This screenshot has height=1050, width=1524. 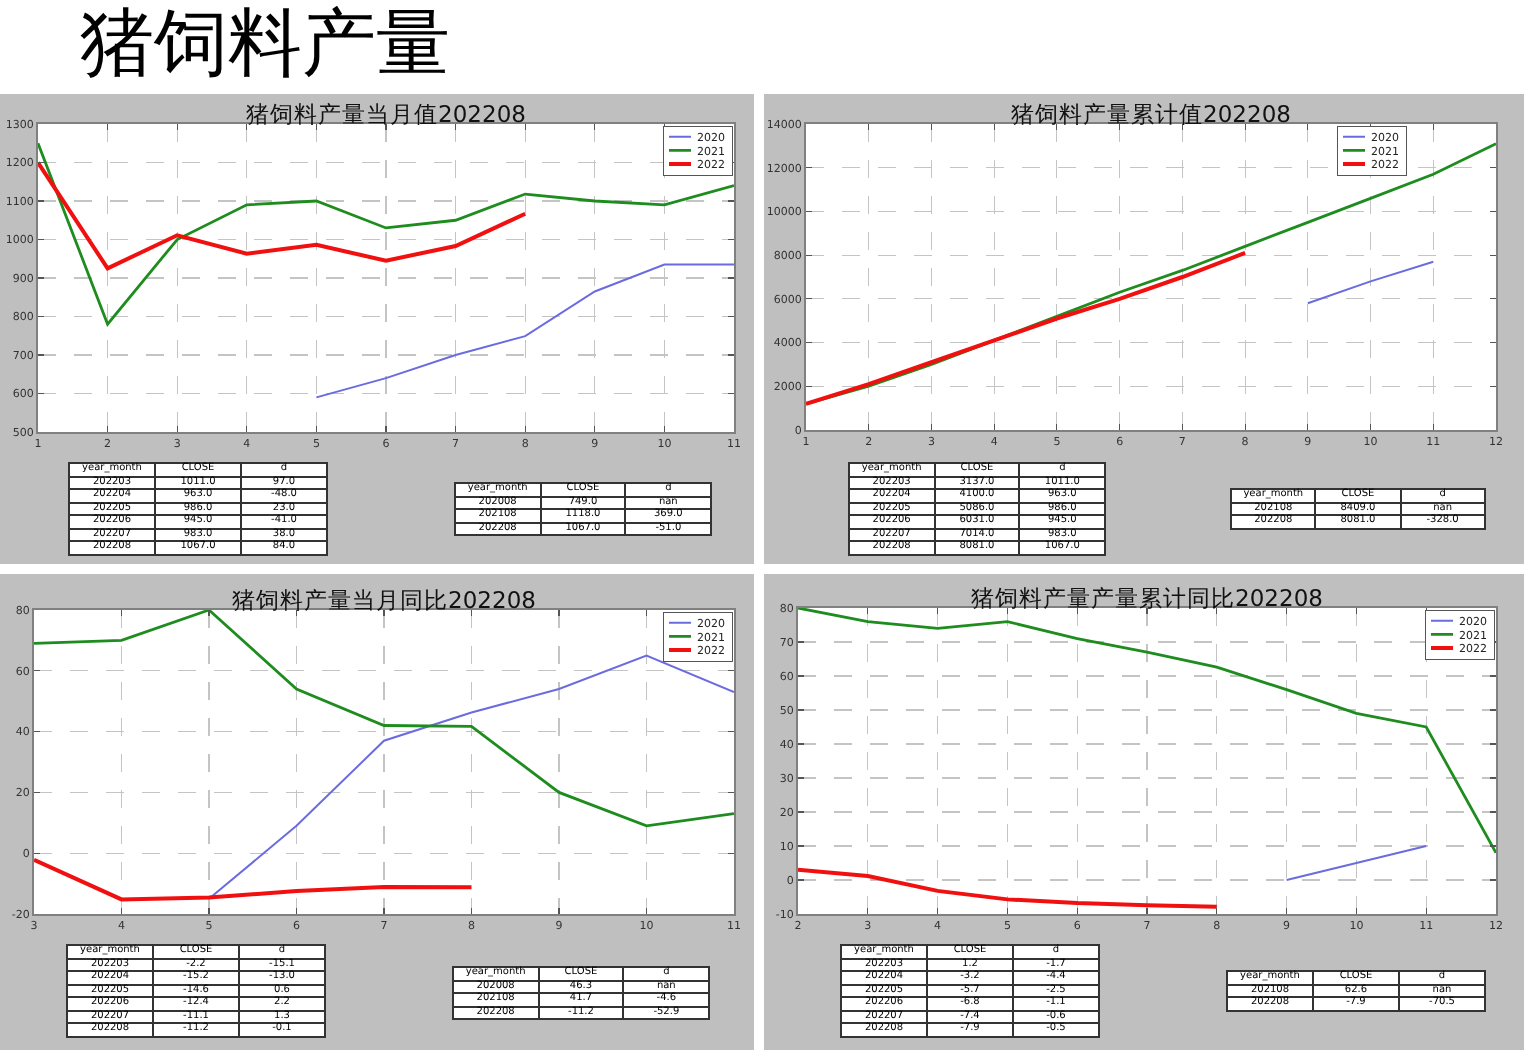 I want to click on chart-title: 猪饲料产量当月同比202208, so click(x=384, y=600).